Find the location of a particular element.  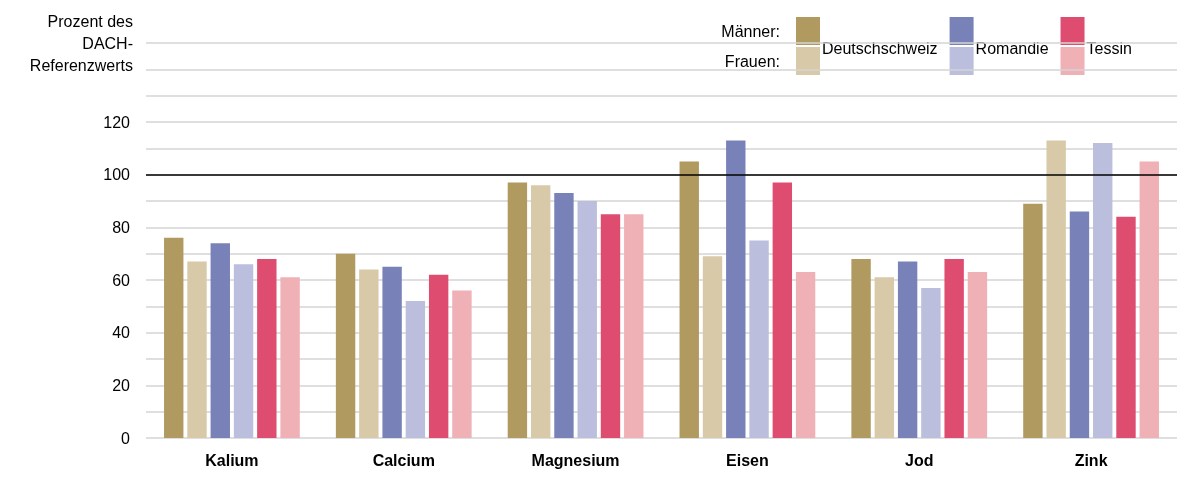

y-tick-label: 60 is located at coordinates (121, 280).